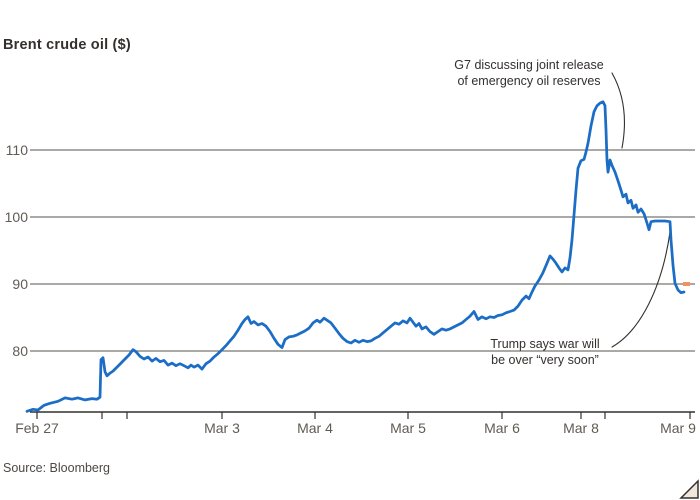 This screenshot has height=500, width=700. I want to click on x-axis-label-mar-3: Mar 3, so click(222, 428).